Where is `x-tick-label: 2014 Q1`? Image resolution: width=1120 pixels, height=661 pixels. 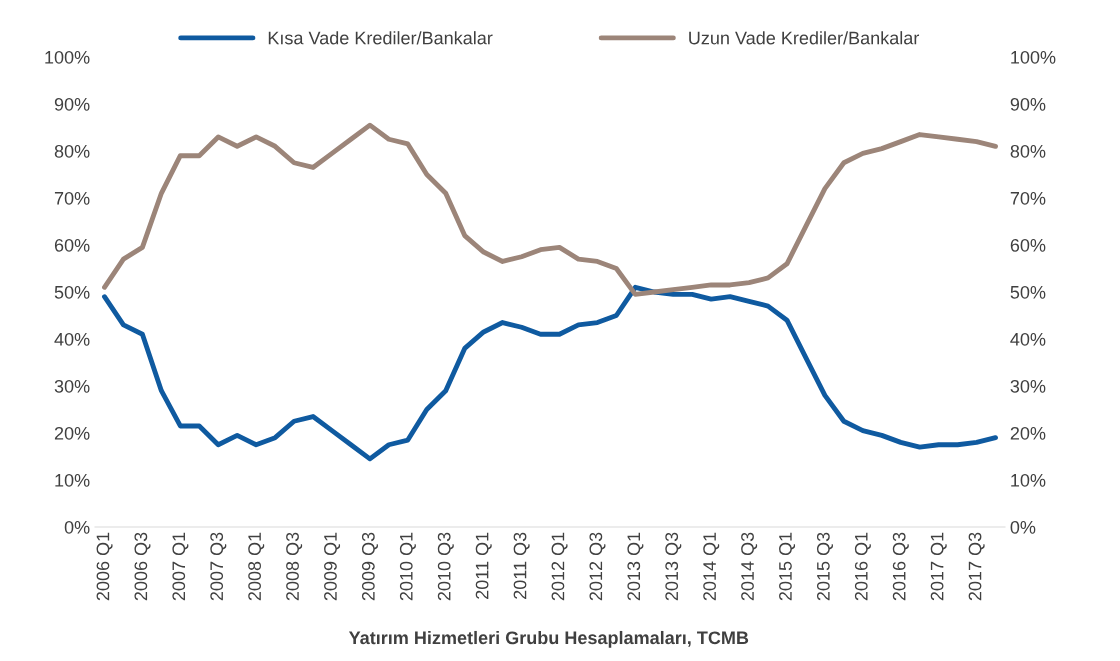
x-tick-label: 2014 Q1 is located at coordinates (711, 566).